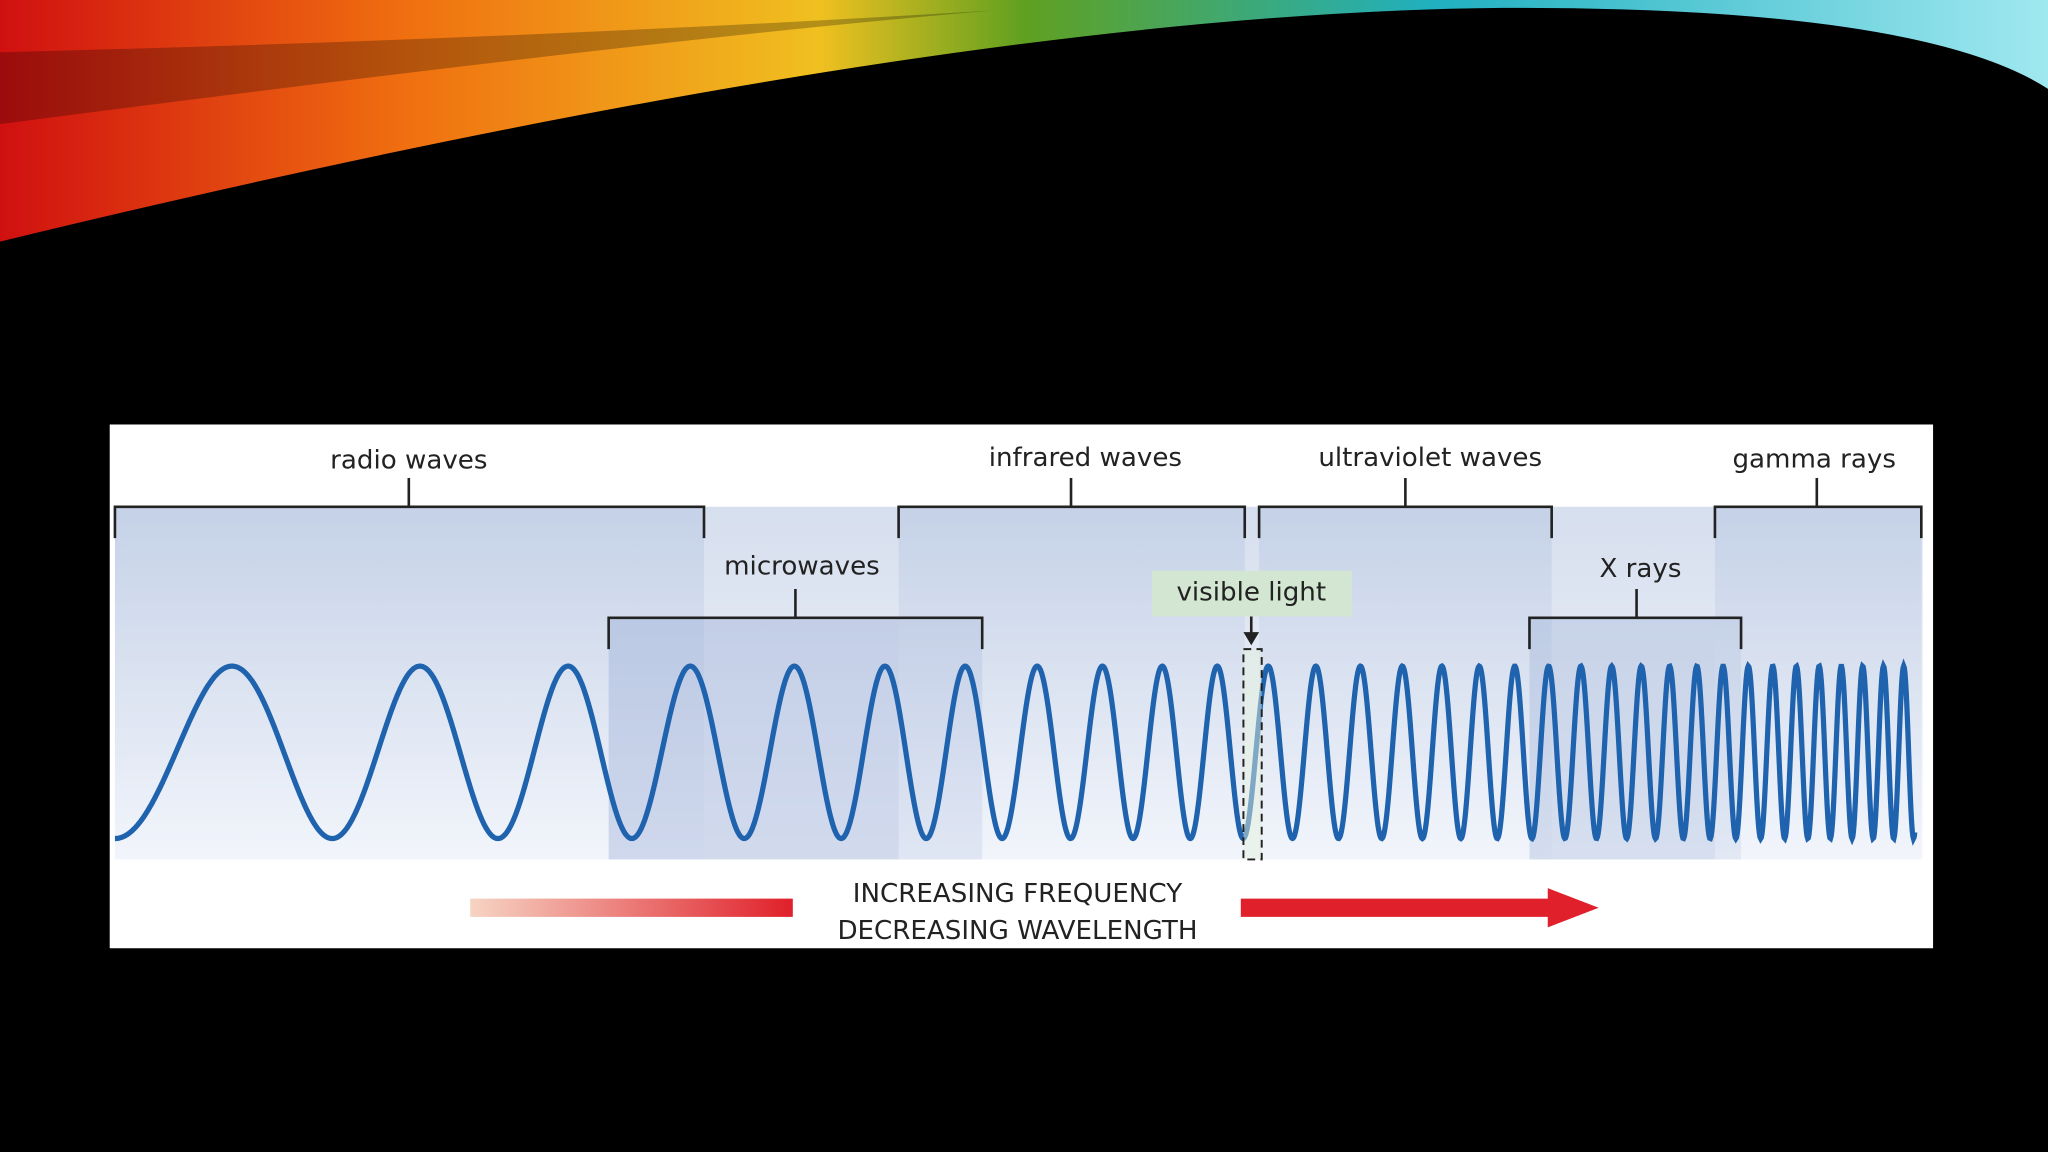  Describe the element at coordinates (1419, 908) in the screenshot. I see `arrow-head` at that location.